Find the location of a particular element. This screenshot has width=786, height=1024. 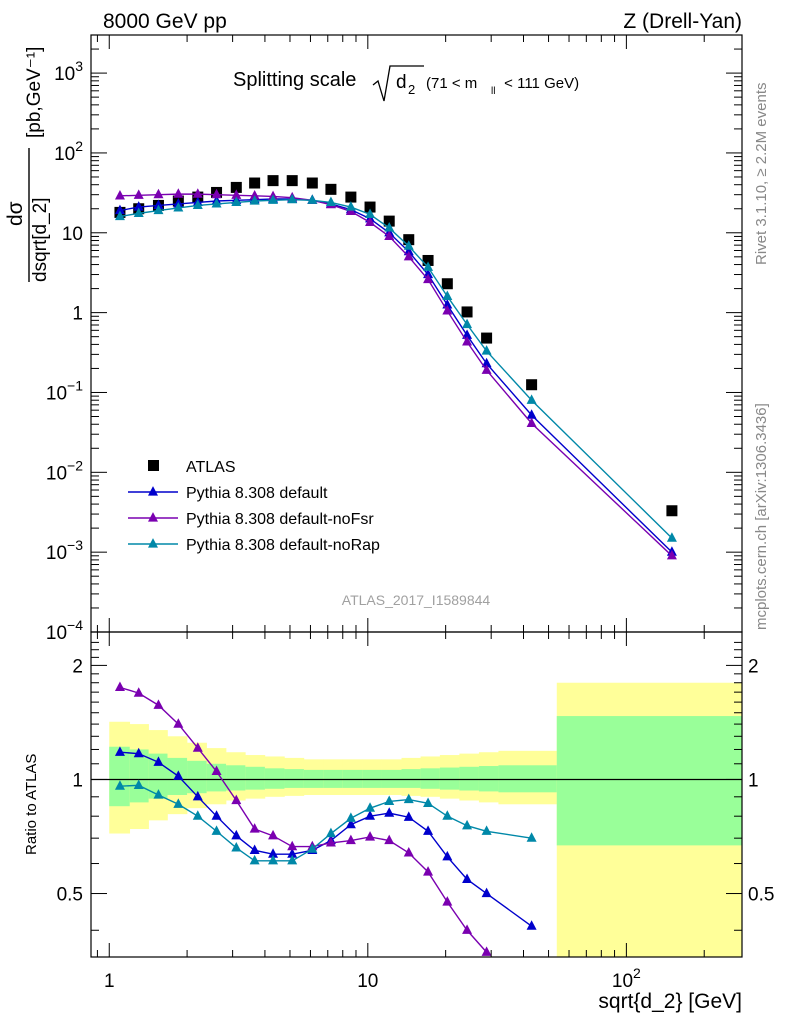

ratio-y-tick-label-right: 1 is located at coordinates (753, 780).